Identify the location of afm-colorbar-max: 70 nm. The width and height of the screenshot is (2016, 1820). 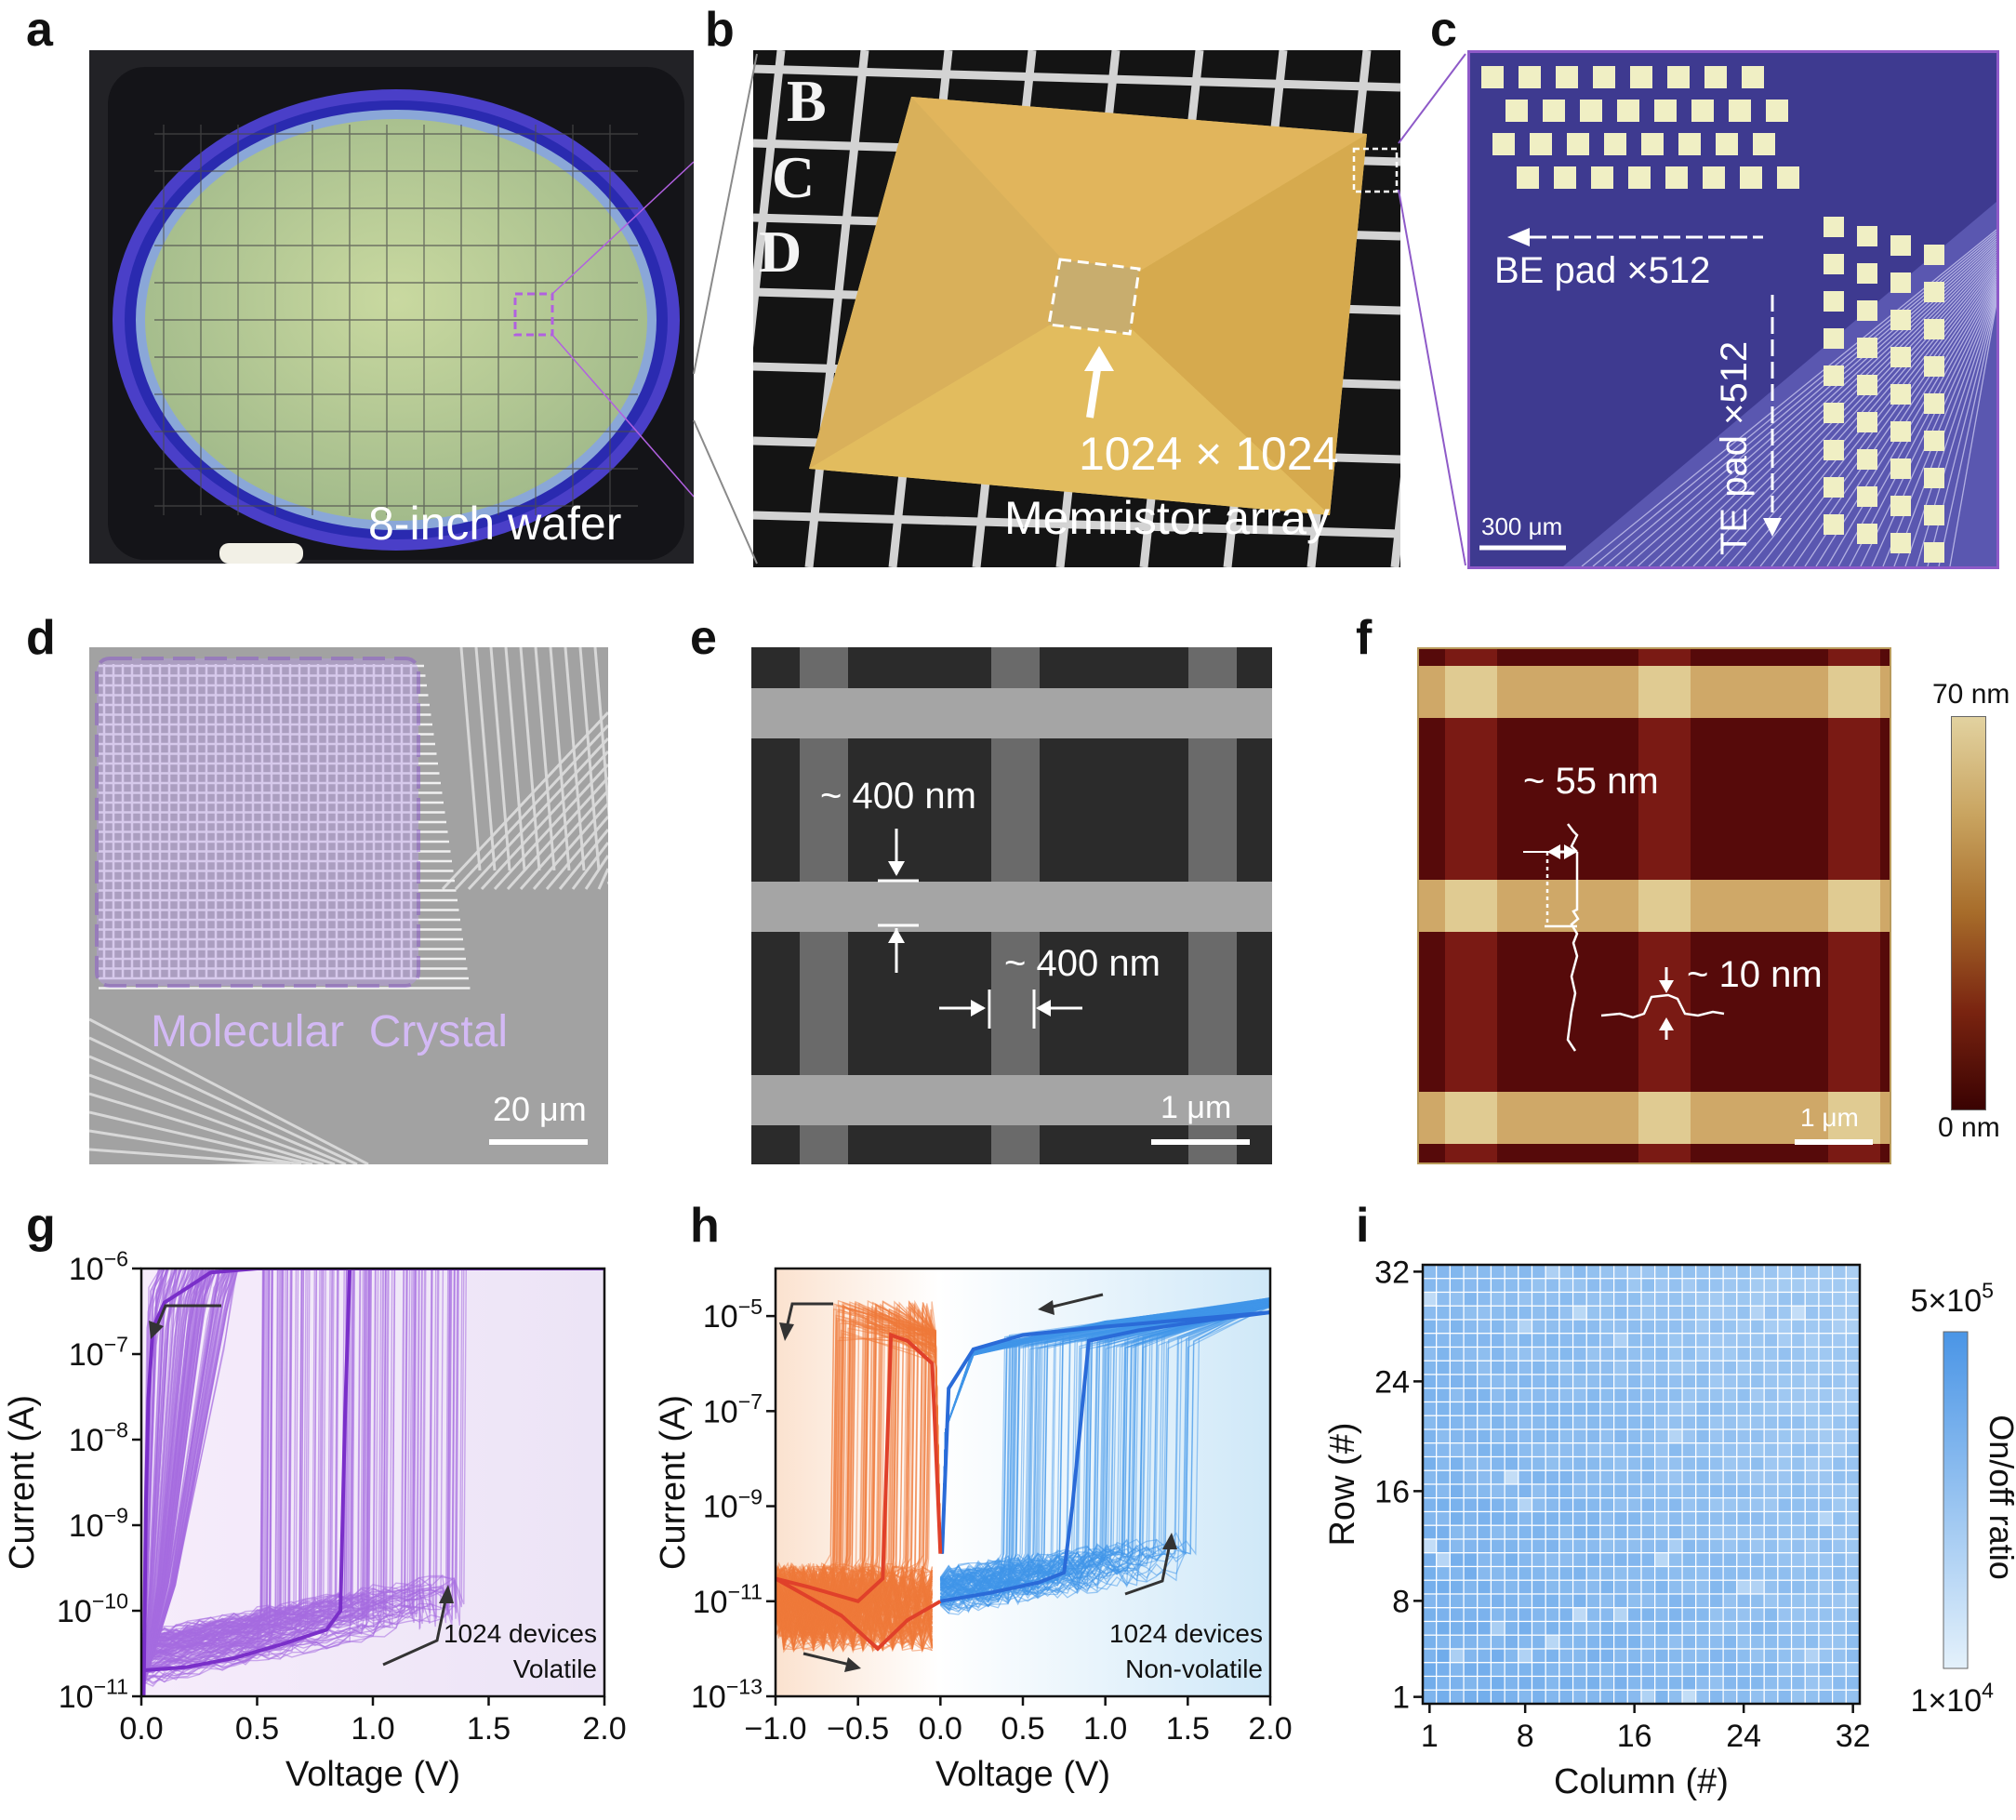
(1971, 694).